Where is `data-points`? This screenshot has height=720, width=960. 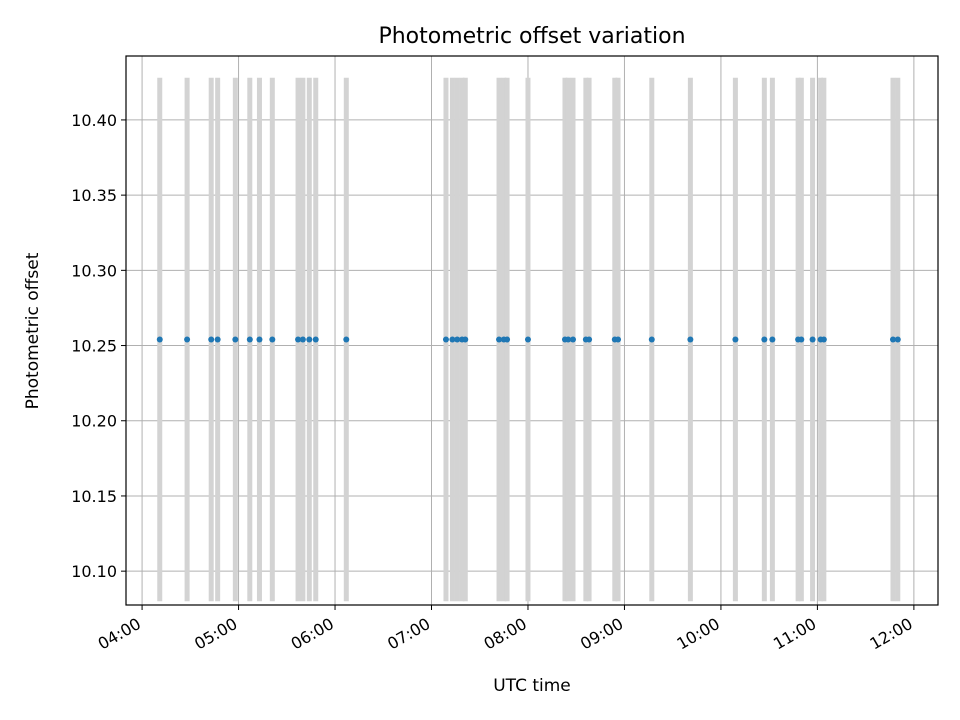 data-points is located at coordinates (528, 339).